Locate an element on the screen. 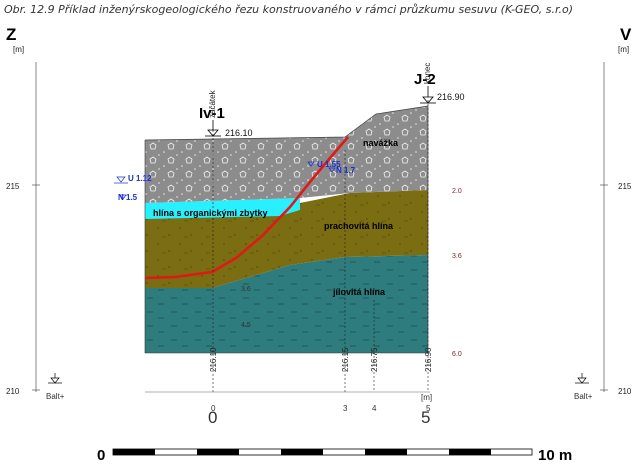 The width and height of the screenshot is (641, 465). right-tick-210: 210 is located at coordinates (625, 391).